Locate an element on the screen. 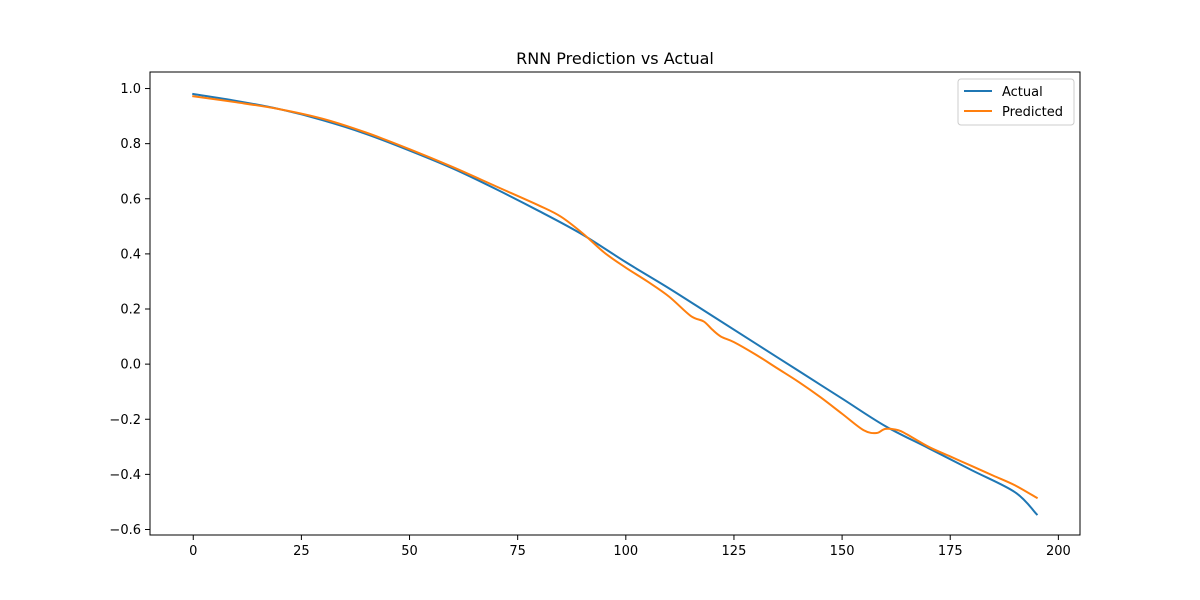  legend-label-actual: Actual is located at coordinates (1022, 92).